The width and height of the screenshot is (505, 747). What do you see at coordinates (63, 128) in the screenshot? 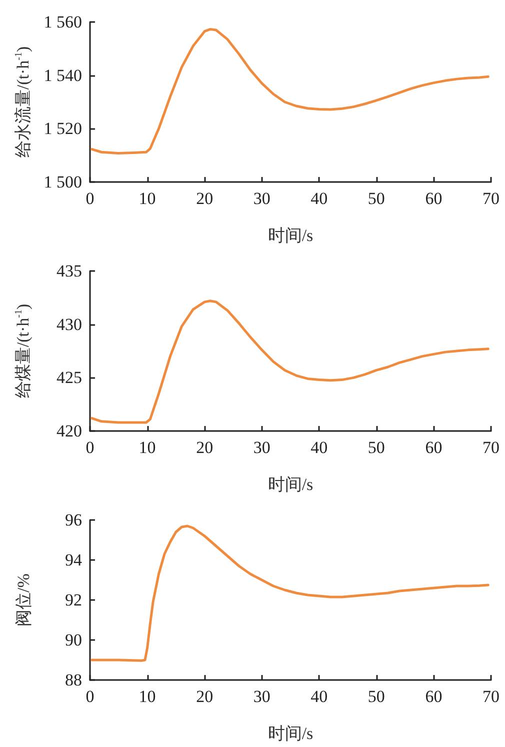
I see `y-tick-label: 1 520` at bounding box center [63, 128].